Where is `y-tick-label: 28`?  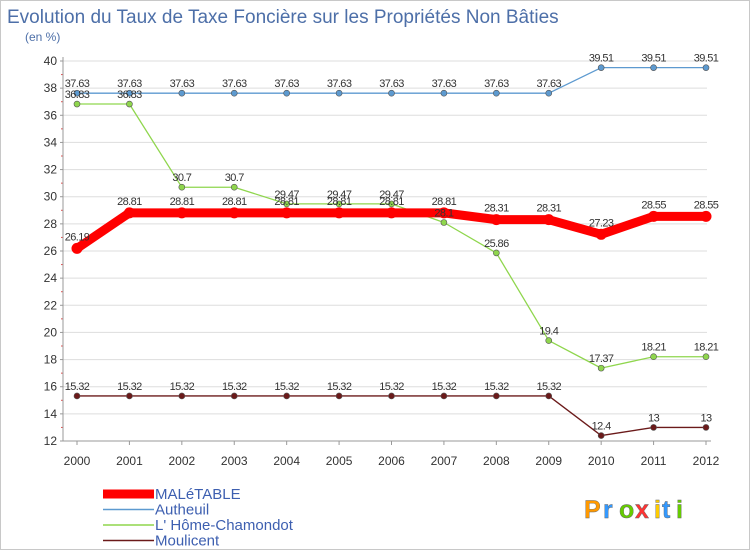
y-tick-label: 28 is located at coordinates (51, 224).